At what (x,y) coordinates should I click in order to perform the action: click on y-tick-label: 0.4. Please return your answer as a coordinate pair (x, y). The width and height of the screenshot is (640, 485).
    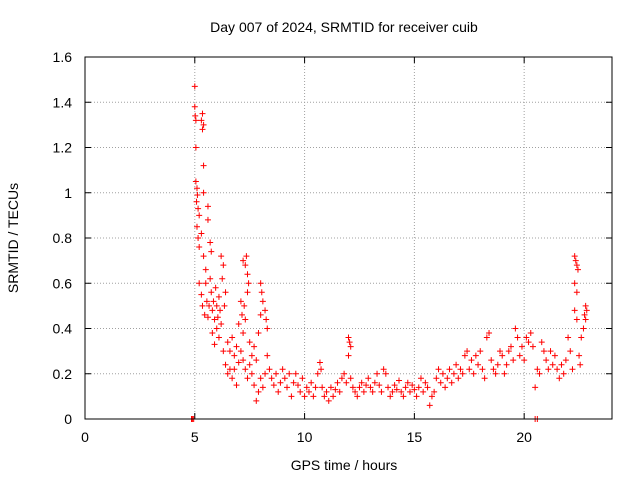
    Looking at the image, I should click on (63, 329).